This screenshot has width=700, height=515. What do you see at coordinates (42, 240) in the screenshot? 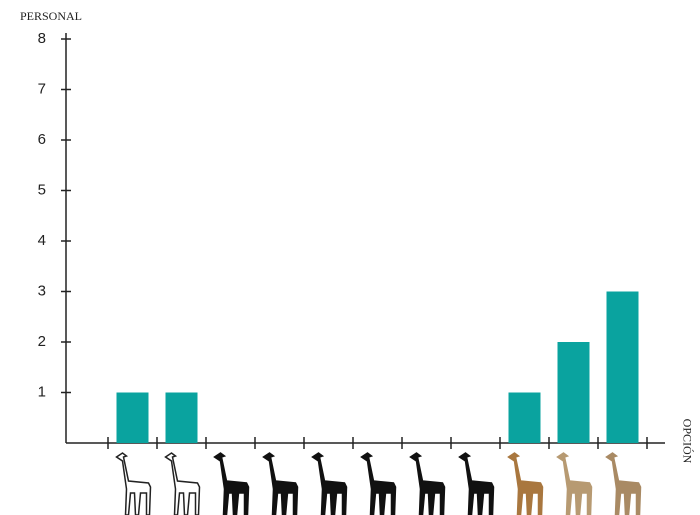
I see `y-tick-label: 4` at bounding box center [42, 240].